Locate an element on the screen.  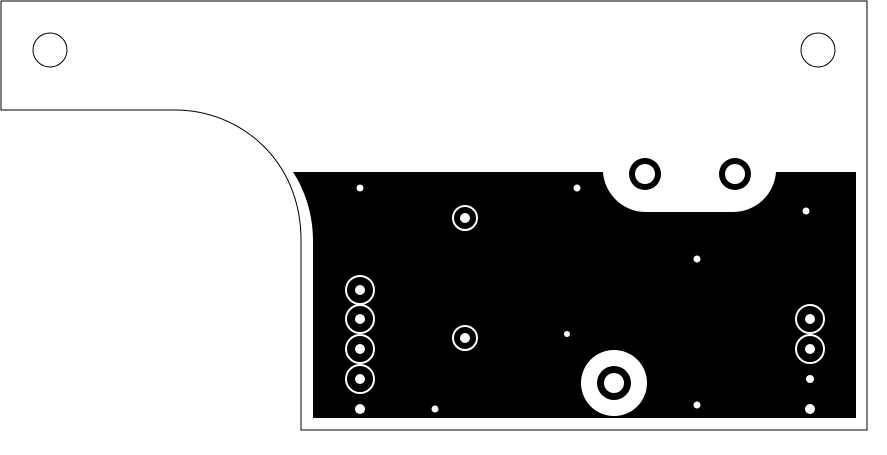
mounting-hole-right is located at coordinates (818, 50).